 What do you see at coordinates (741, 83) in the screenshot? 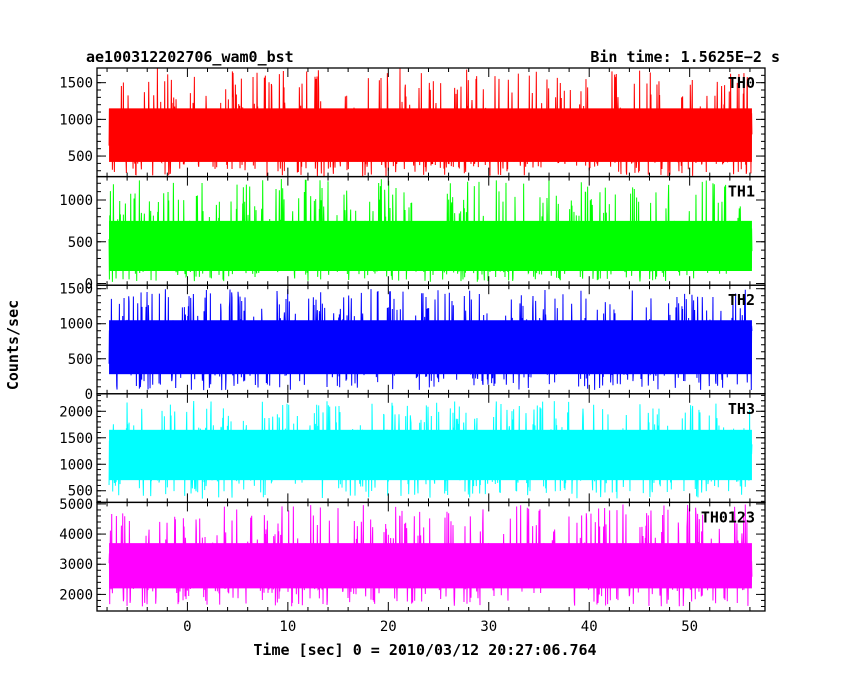
I see `panel-label-th0: TH0` at bounding box center [741, 83].